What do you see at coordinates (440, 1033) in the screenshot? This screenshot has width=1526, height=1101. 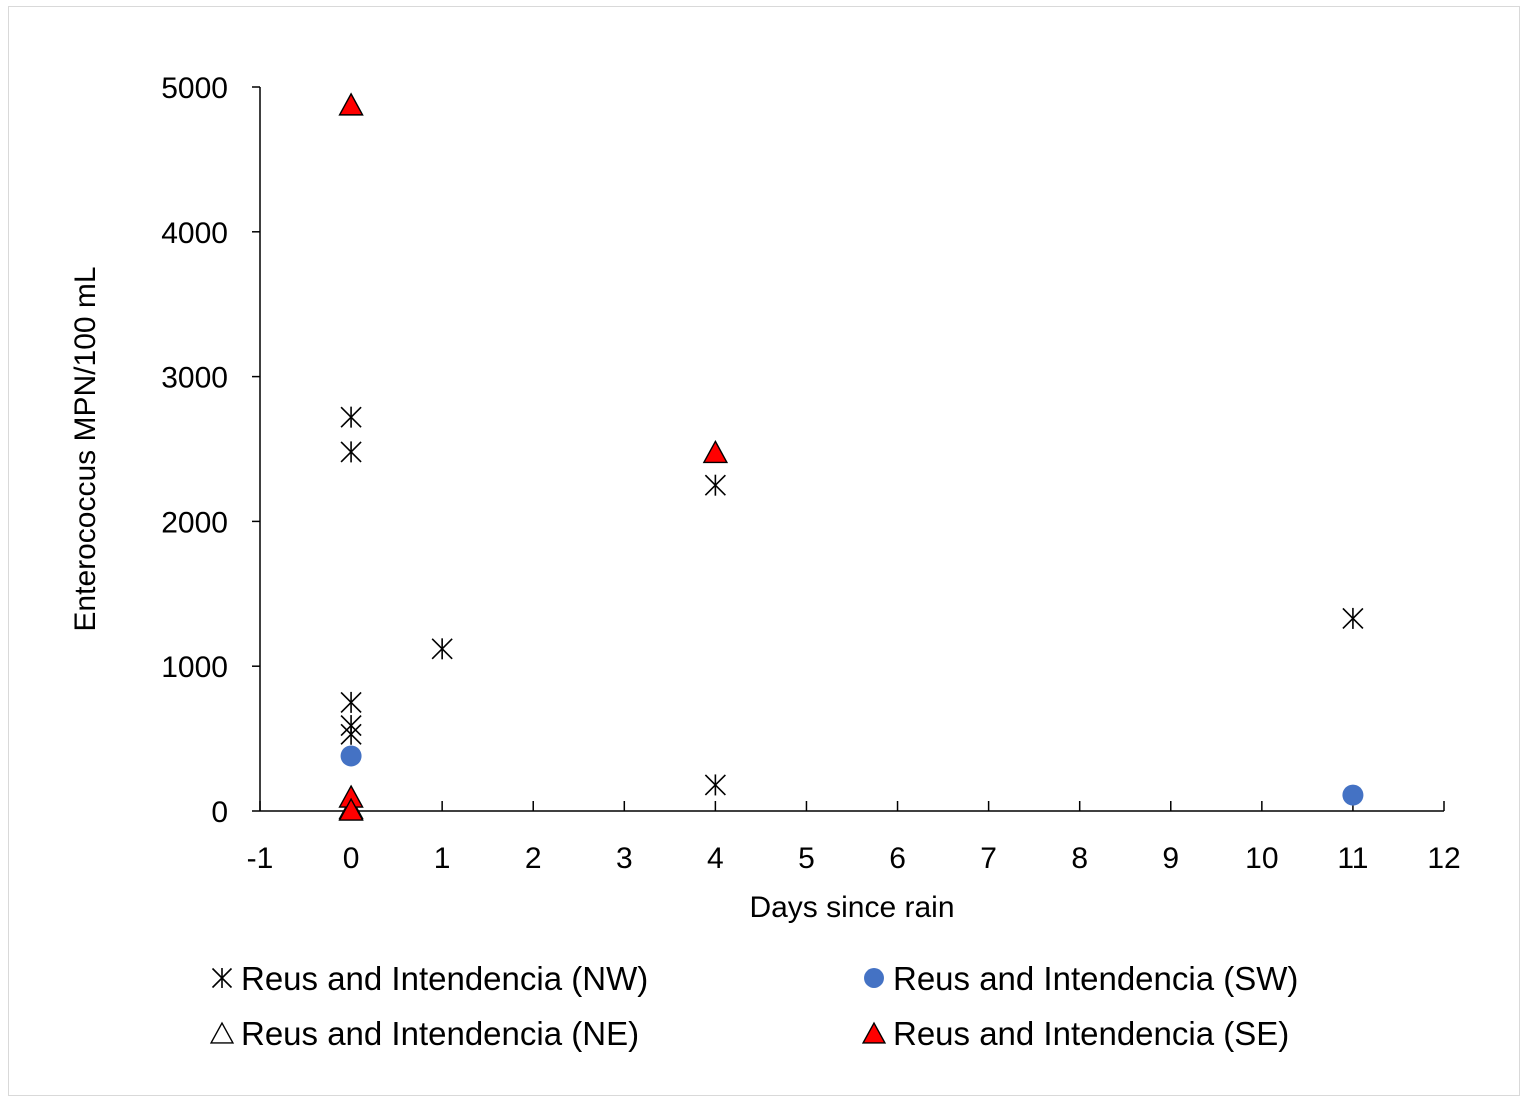 I see `legend-label-3: Reus and Intendencia (NE)` at bounding box center [440, 1033].